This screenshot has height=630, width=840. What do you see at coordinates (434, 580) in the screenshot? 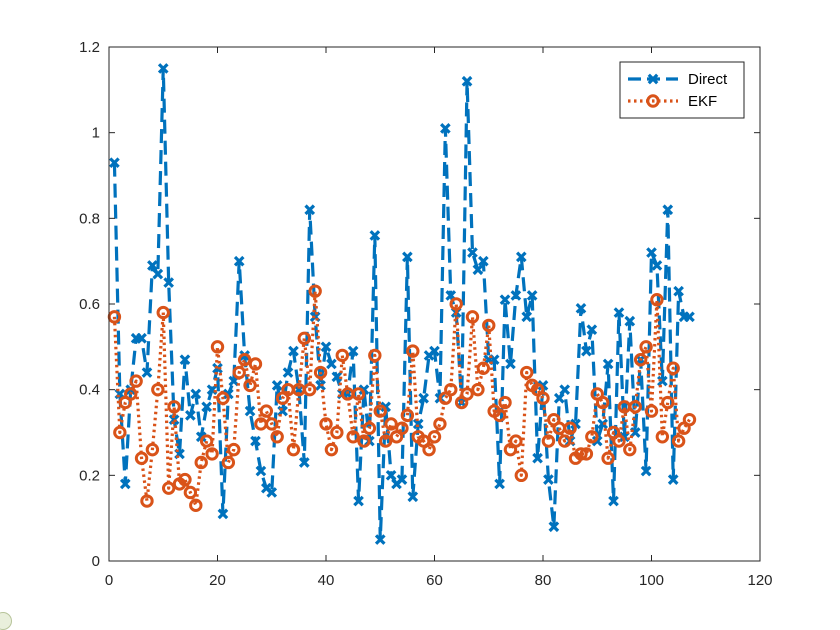
I see `x-tick-label: 60` at bounding box center [434, 580].